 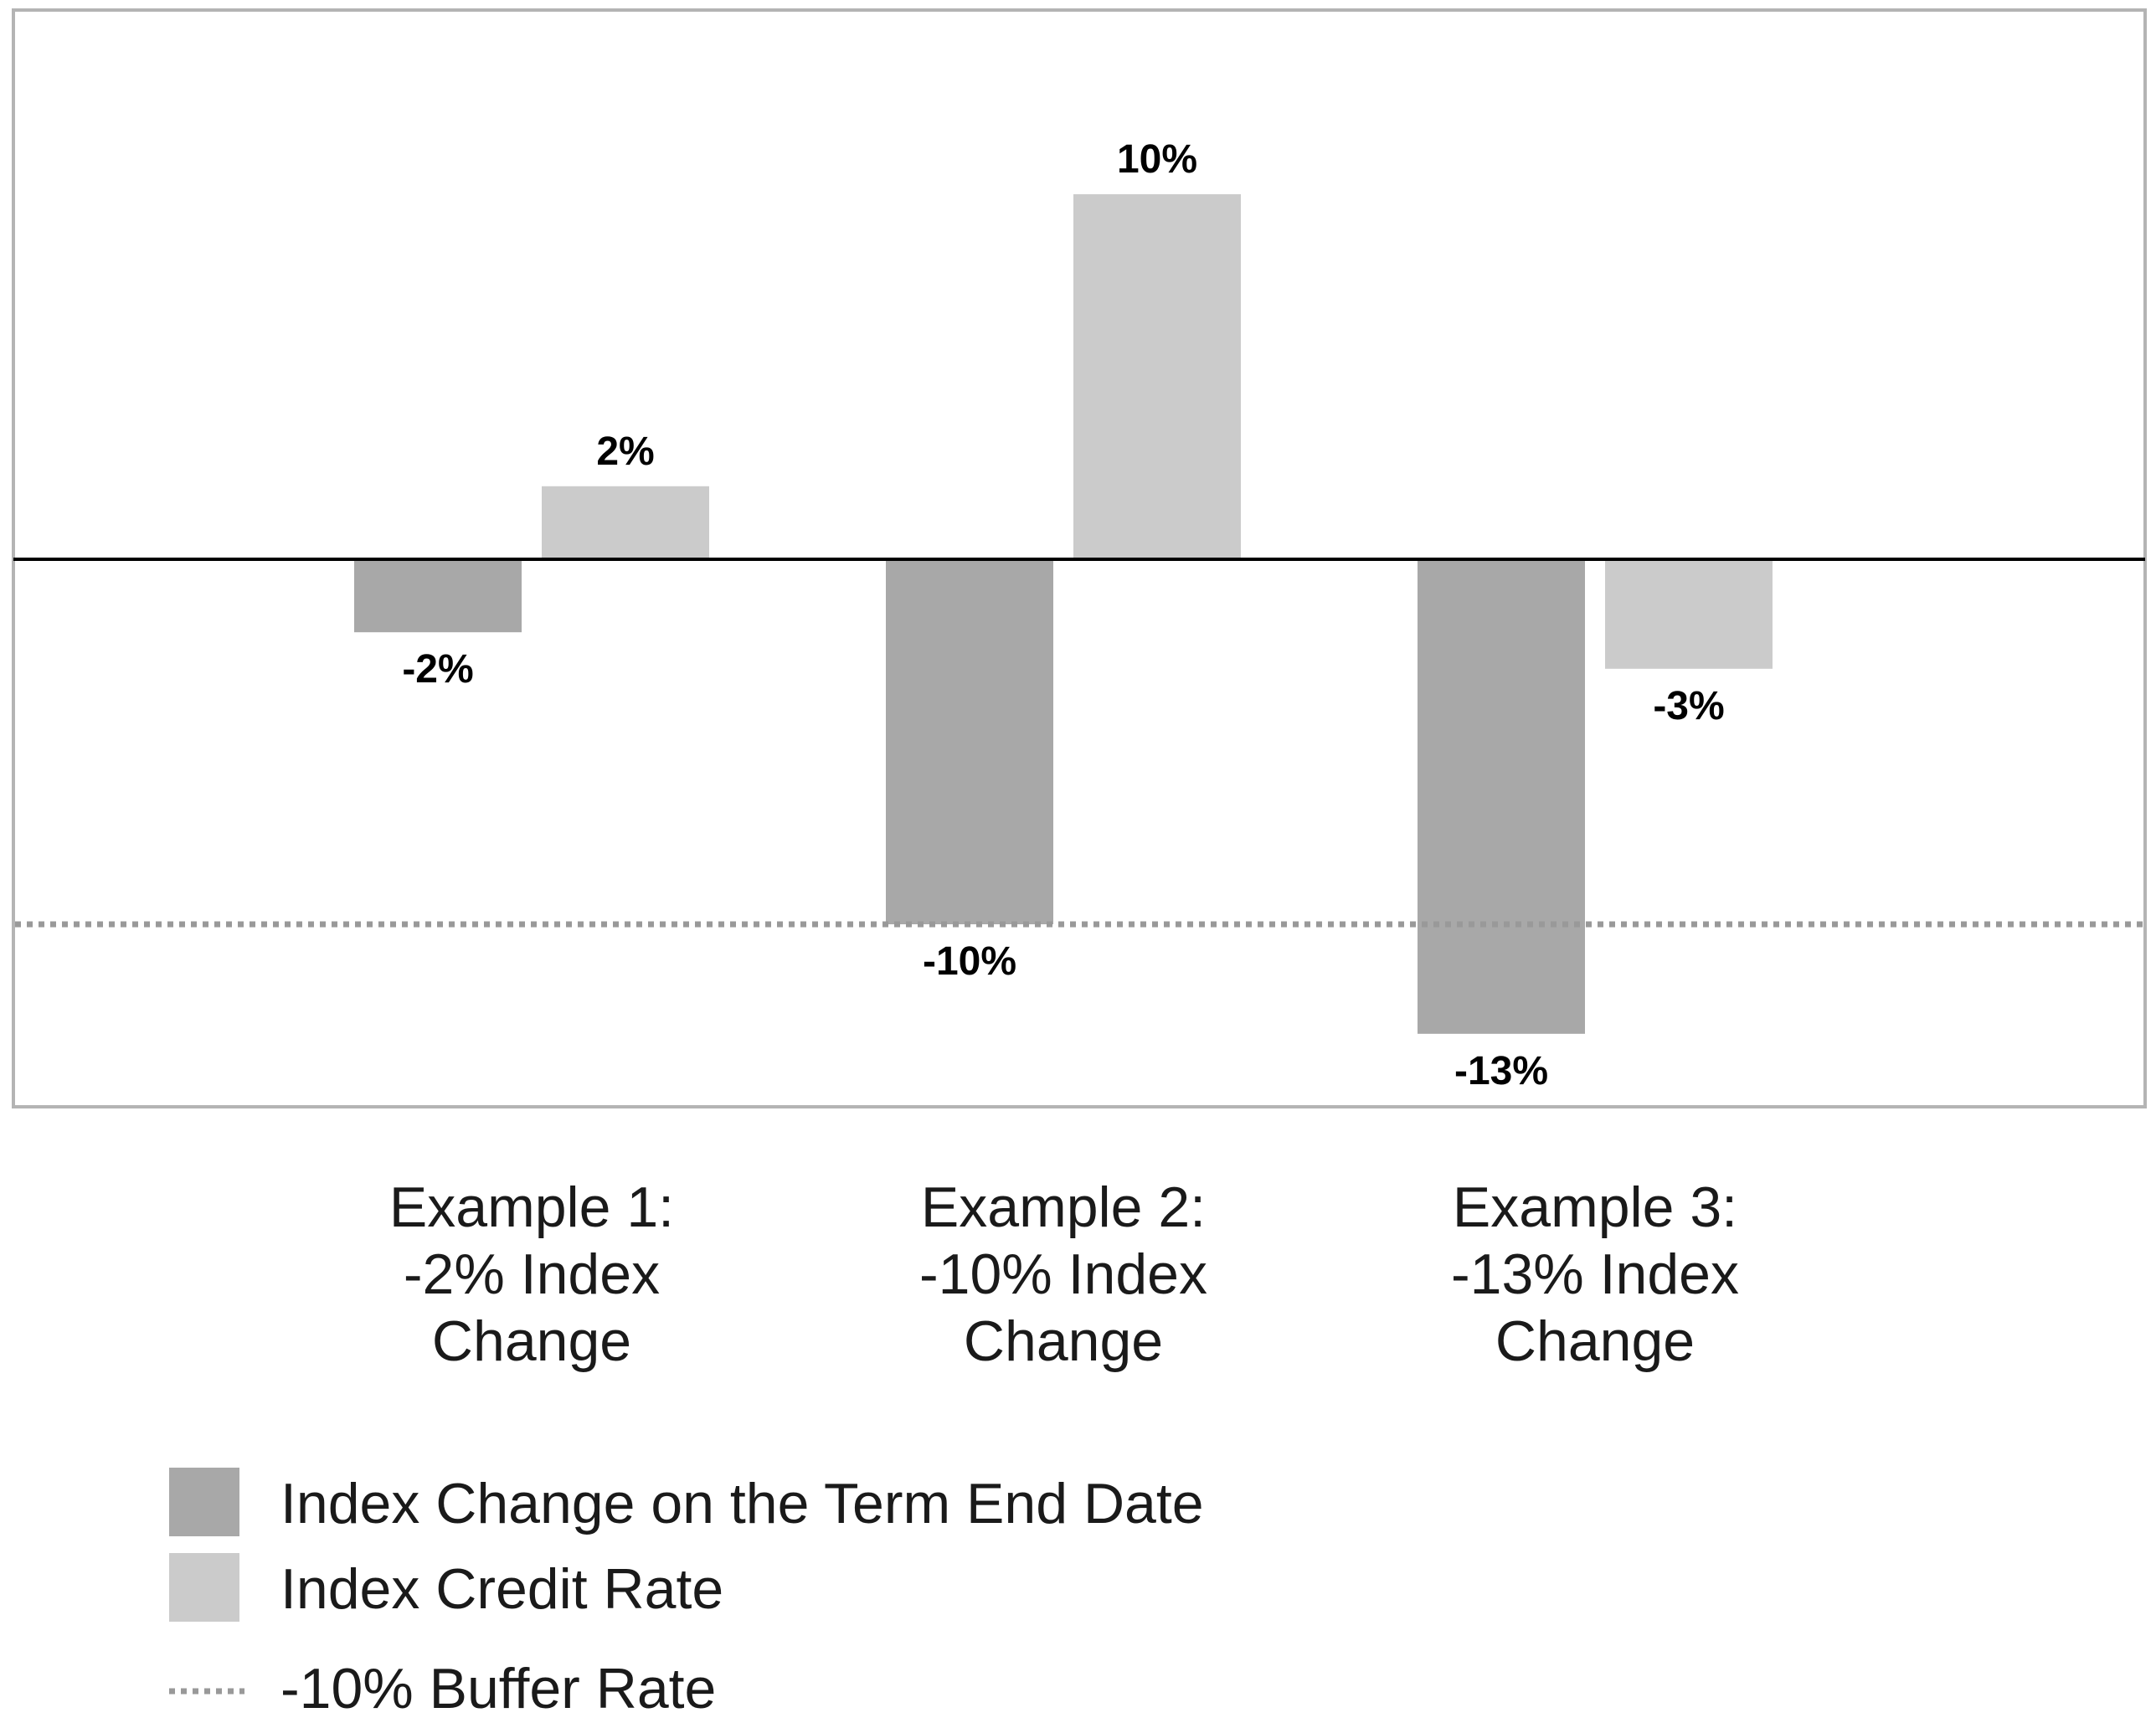 I want to click on bar-series2-example2, so click(x=1157, y=376).